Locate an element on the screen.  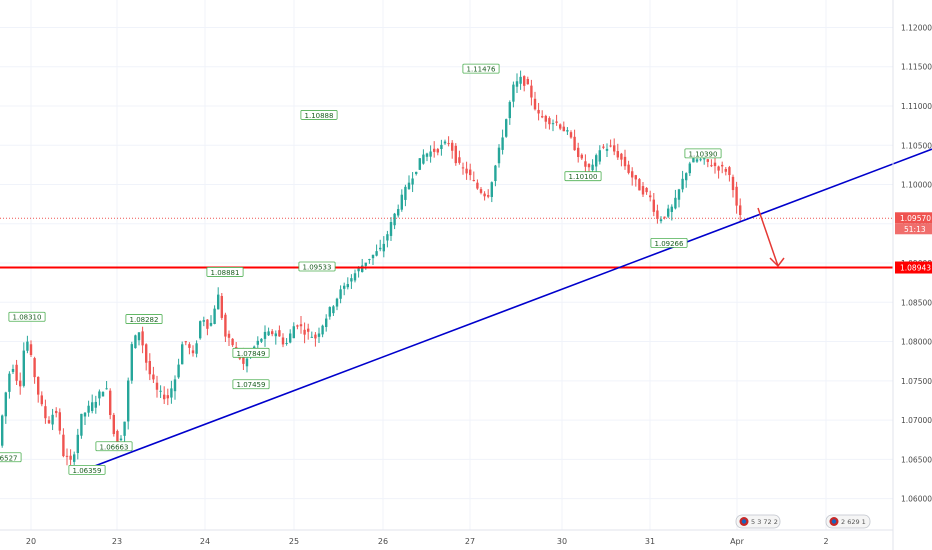
time-tick-label: 25 is located at coordinates (294, 541).